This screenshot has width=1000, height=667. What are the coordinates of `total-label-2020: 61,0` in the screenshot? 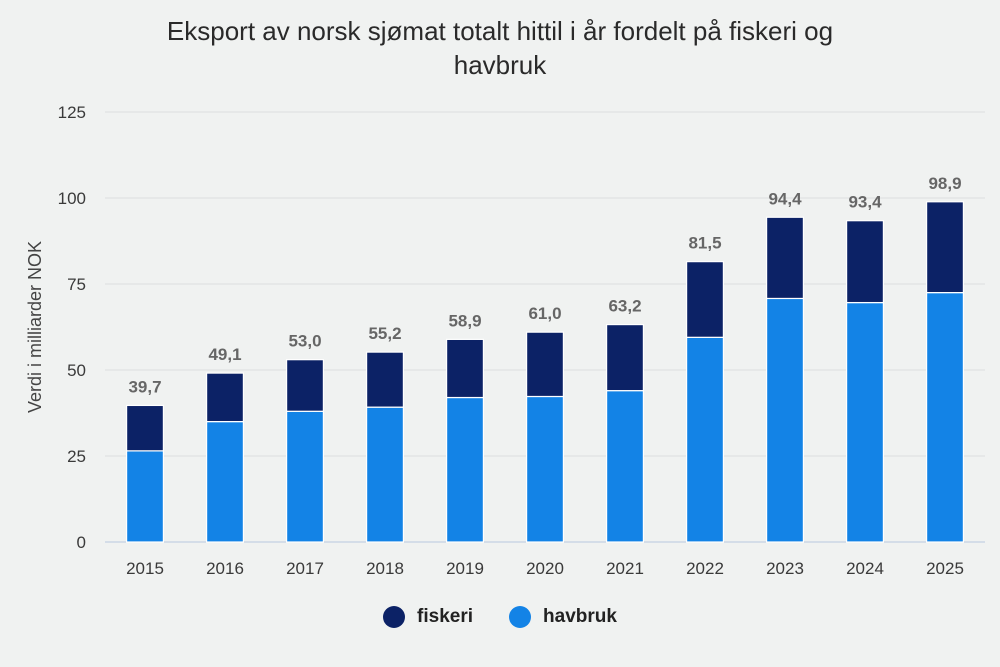 It's located at (544, 313).